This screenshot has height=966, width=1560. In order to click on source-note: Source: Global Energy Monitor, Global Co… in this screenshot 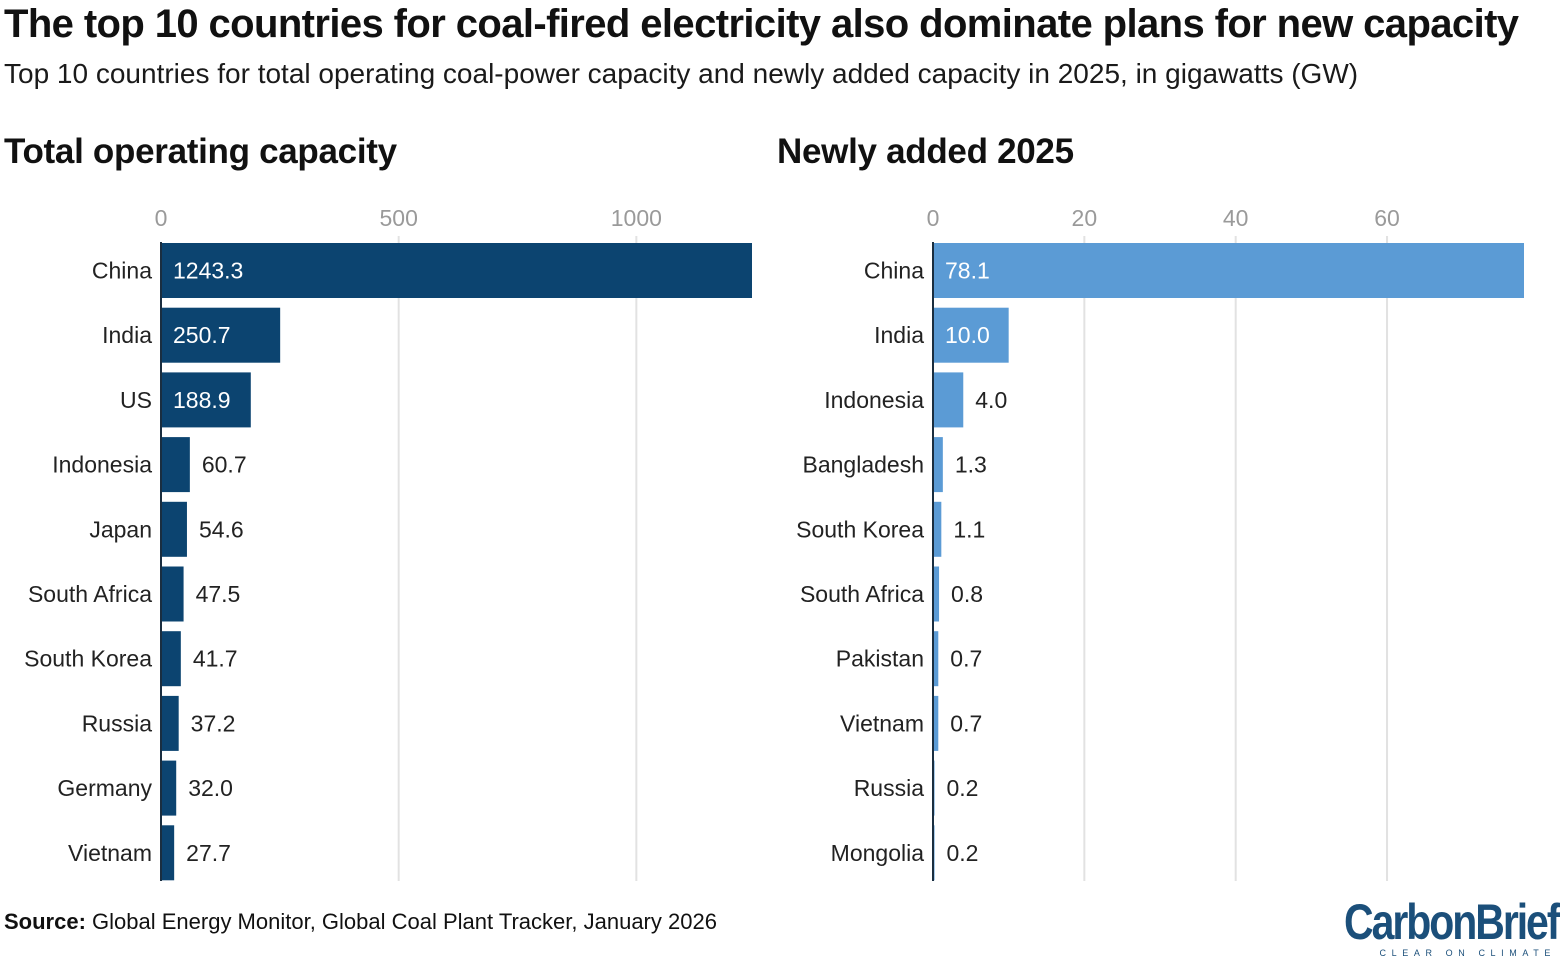, I will do `click(360, 922)`.